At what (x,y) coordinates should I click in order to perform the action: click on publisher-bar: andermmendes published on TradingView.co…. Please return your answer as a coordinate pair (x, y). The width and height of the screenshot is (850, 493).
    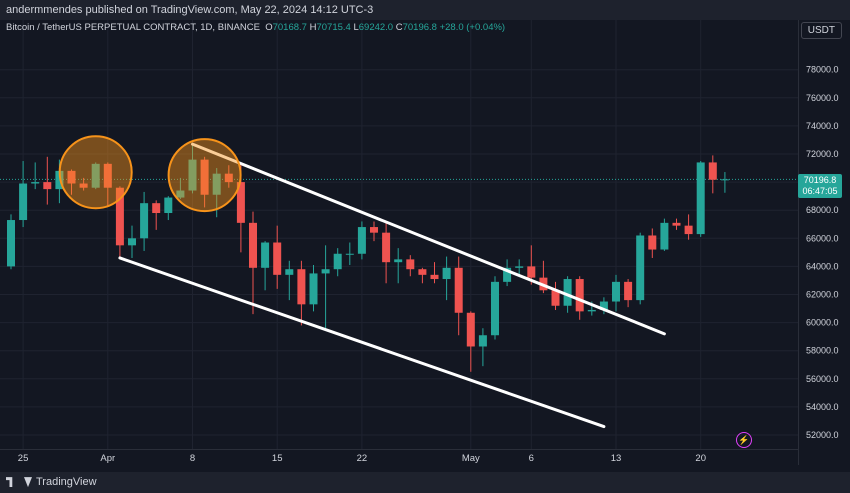
    Looking at the image, I should click on (425, 10).